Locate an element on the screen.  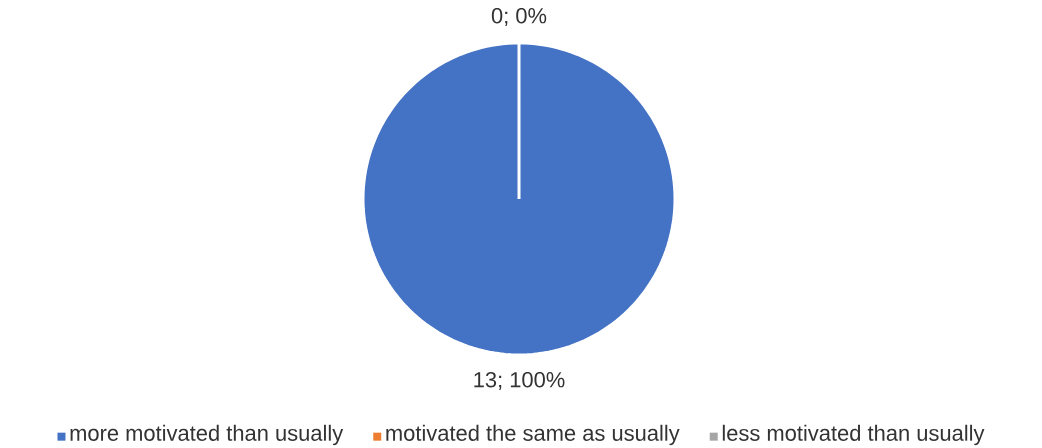
legend-label: less motivated than usually is located at coordinates (853, 435).